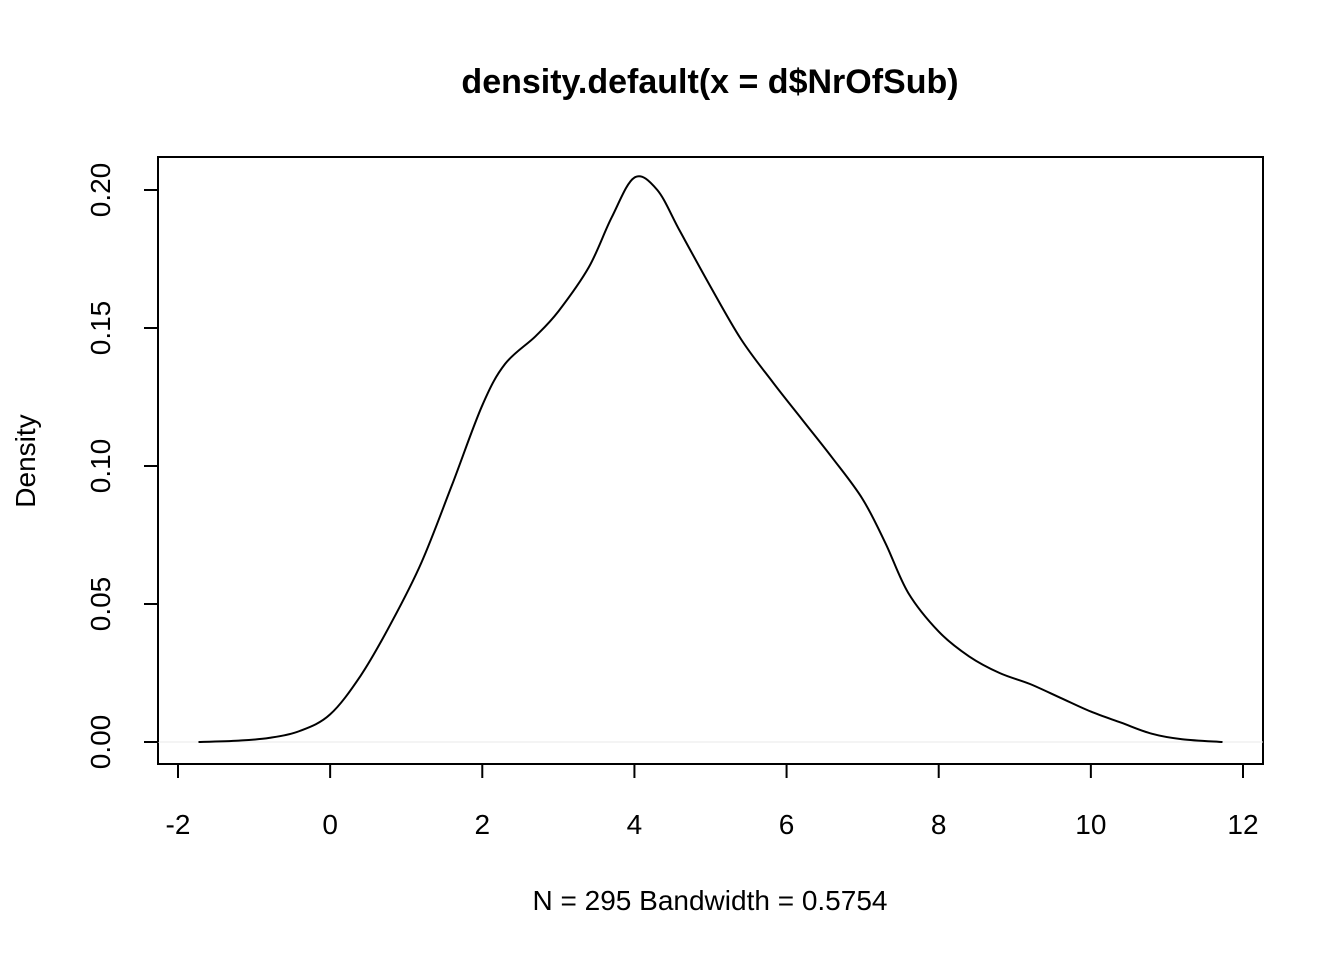  Describe the element at coordinates (330, 824) in the screenshot. I see `x-tick-label: 0` at that location.